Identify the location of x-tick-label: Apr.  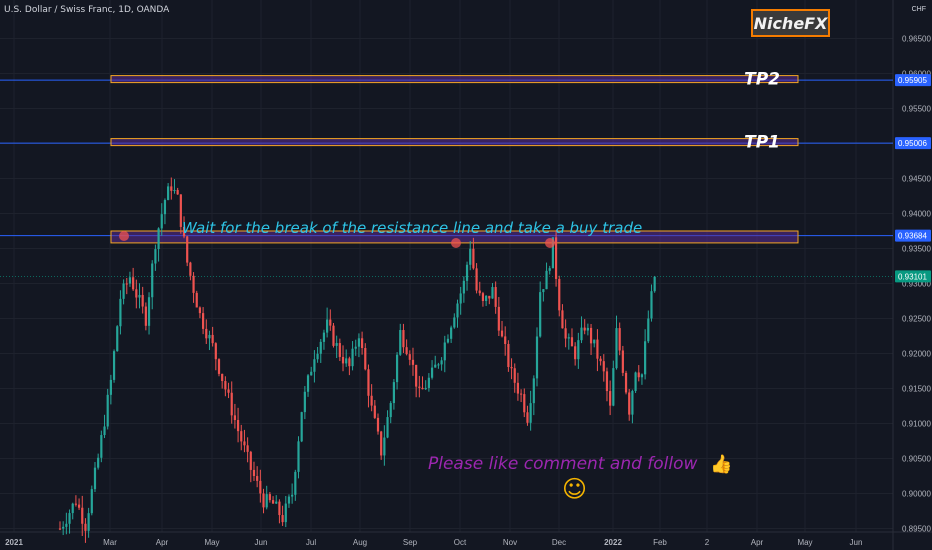
(757, 542).